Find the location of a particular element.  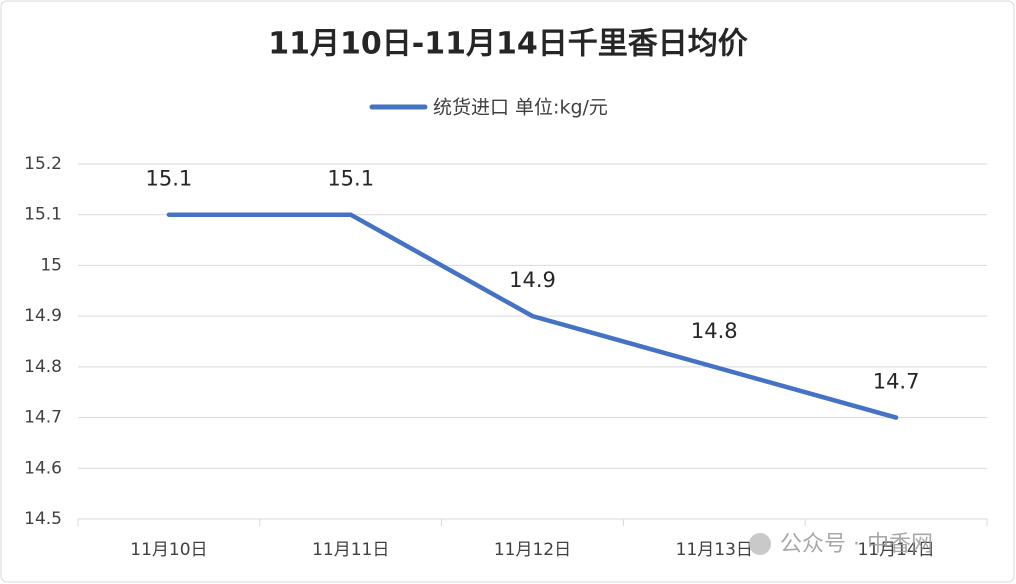

data-label: 14.7 is located at coordinates (896, 382).